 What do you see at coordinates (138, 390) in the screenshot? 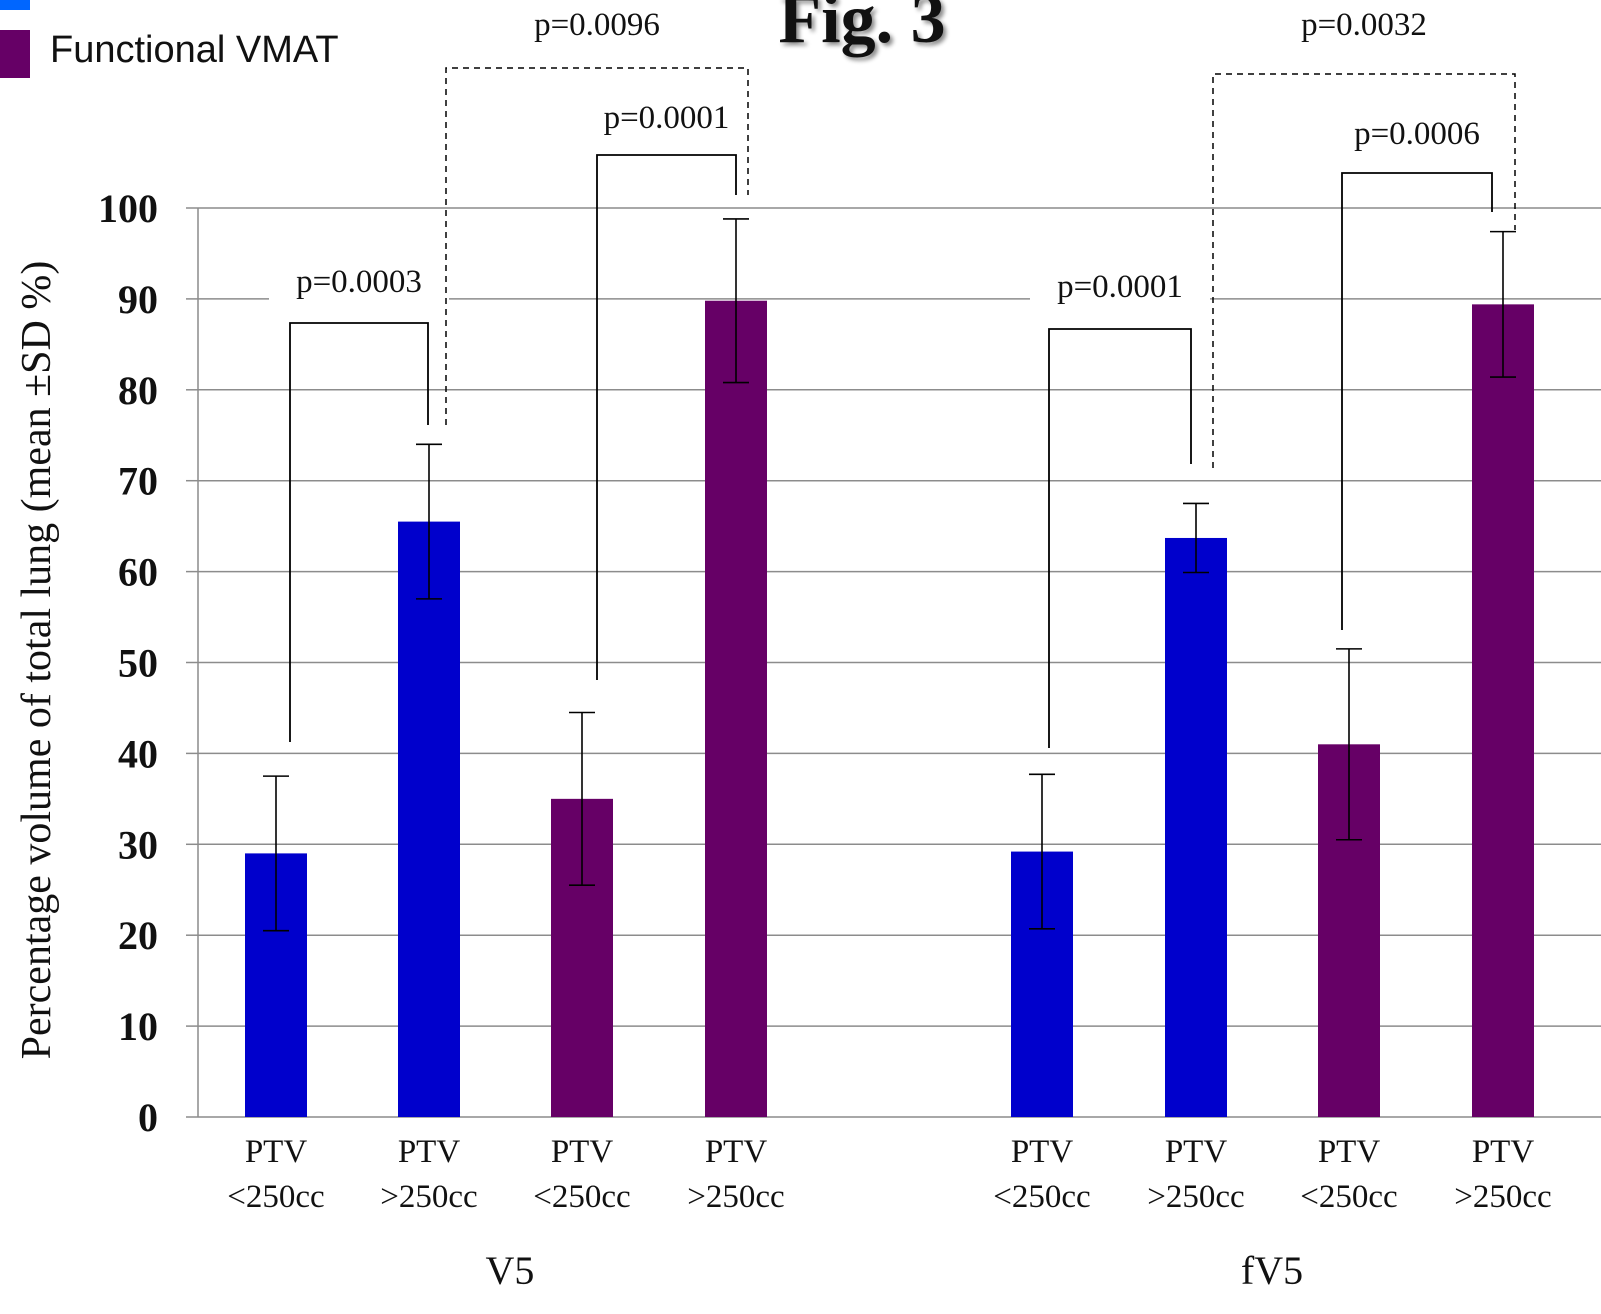
I see `y-tick-label: 80` at bounding box center [138, 390].